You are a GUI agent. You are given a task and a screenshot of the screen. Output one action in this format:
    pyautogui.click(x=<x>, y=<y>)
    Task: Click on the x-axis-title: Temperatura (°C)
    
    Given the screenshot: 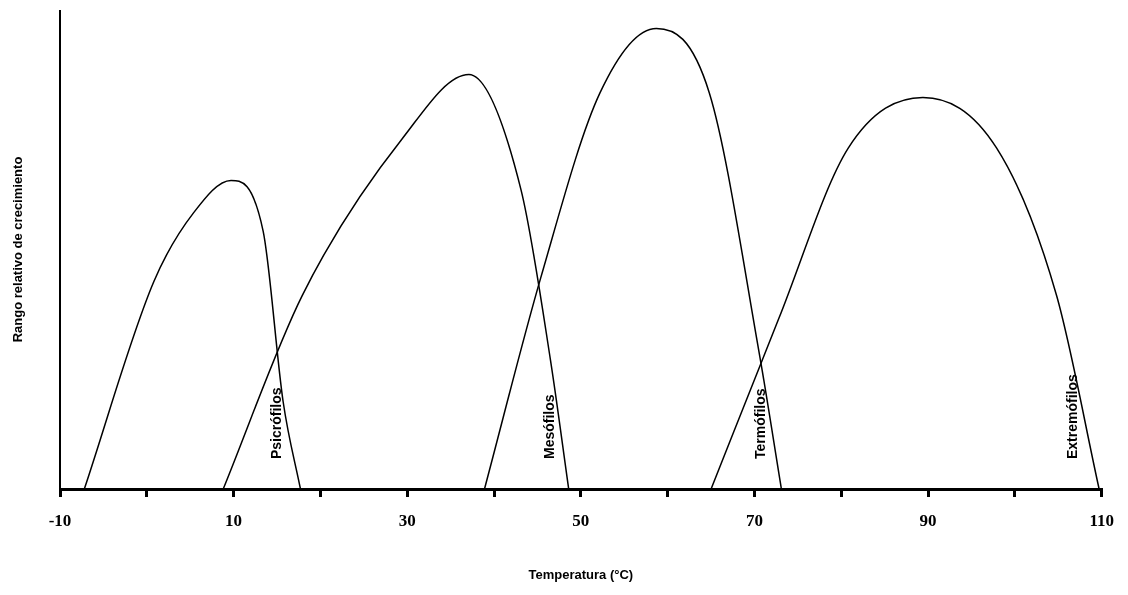 What is the action you would take?
    pyautogui.click(x=581, y=574)
    